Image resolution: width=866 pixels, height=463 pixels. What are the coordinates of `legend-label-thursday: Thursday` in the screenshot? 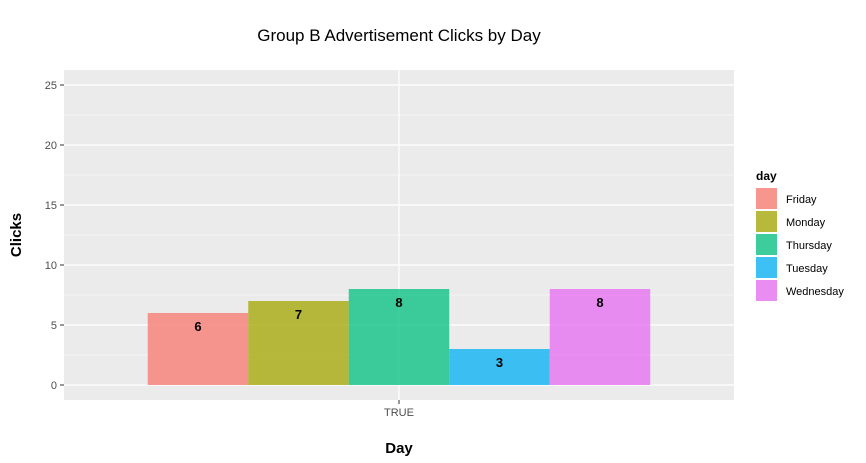 It's located at (809, 246).